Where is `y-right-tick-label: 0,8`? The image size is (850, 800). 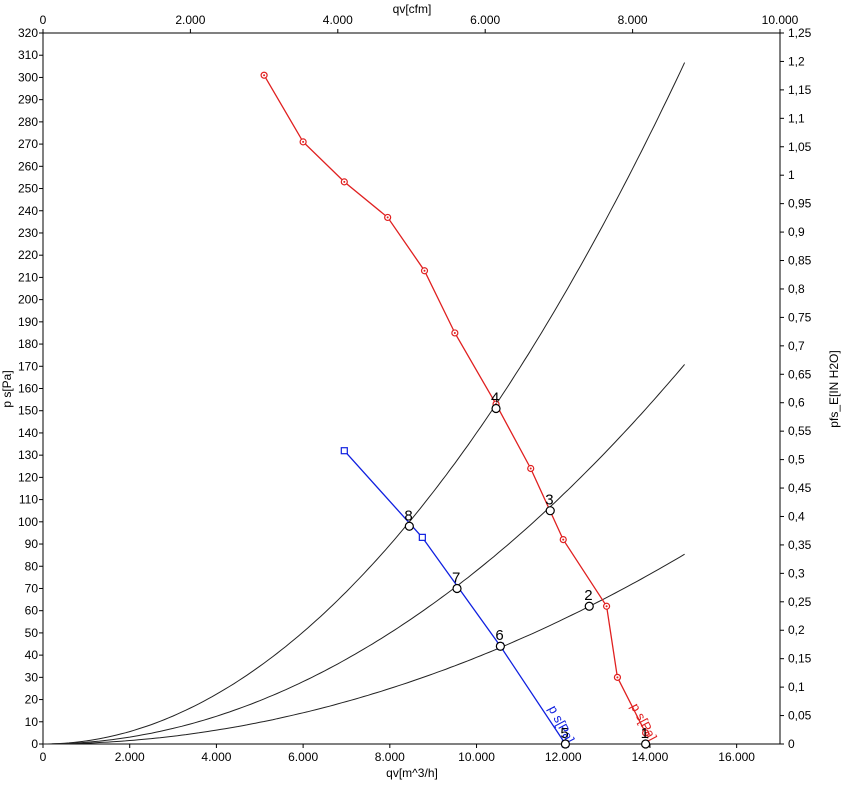 y-right-tick-label: 0,8 is located at coordinates (796, 289).